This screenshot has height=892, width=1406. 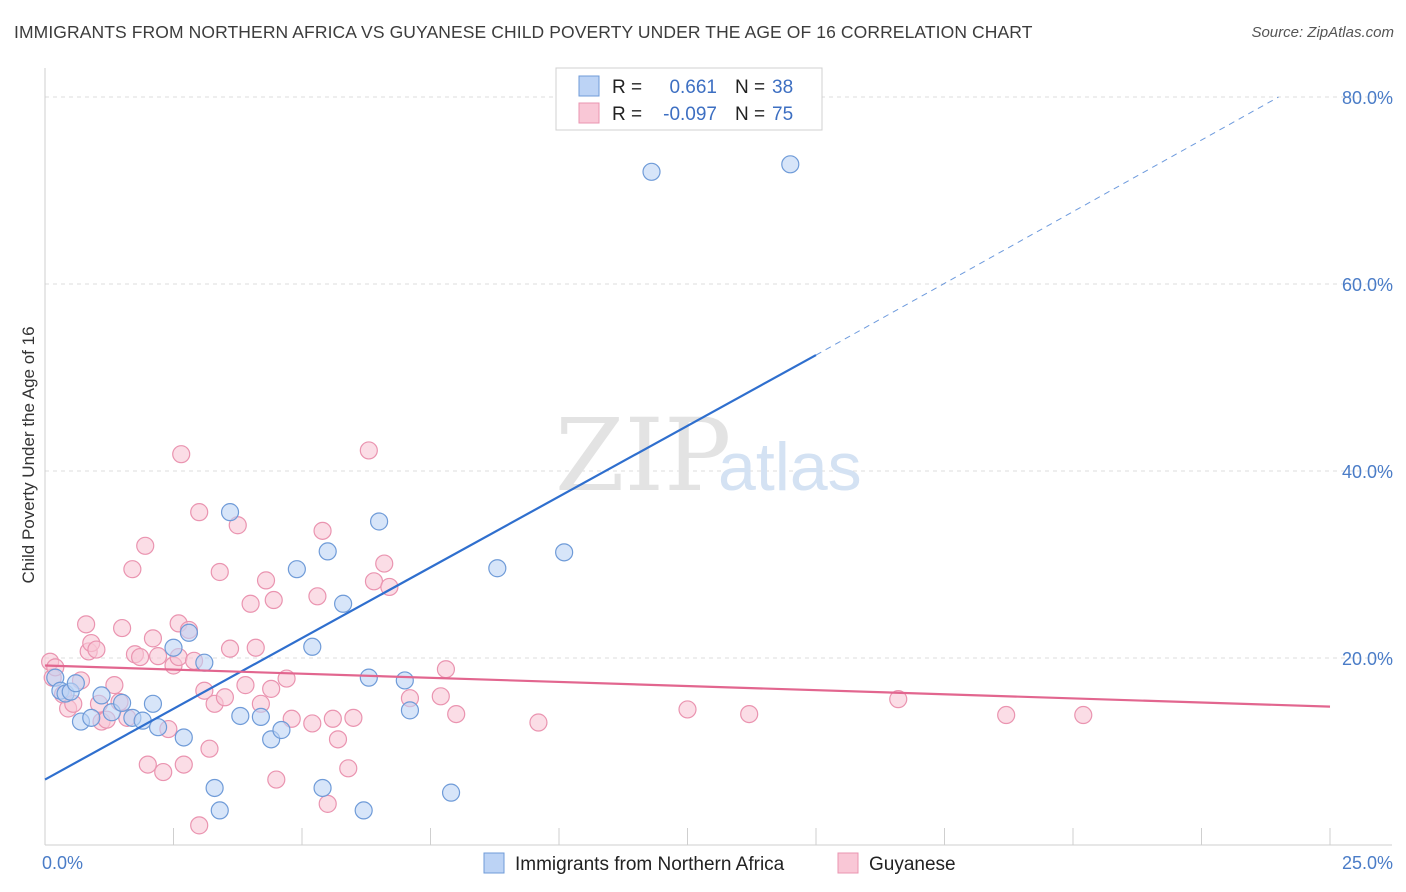 I want to click on northern-africa-trendline-extension, so click(x=1047, y=226).